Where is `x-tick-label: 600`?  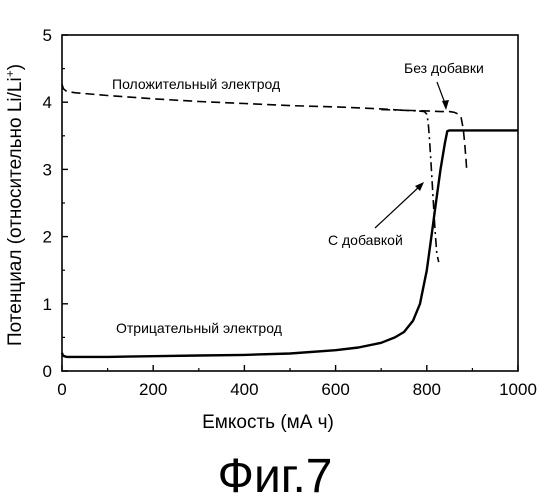 x-tick-label: 600 is located at coordinates (335, 389).